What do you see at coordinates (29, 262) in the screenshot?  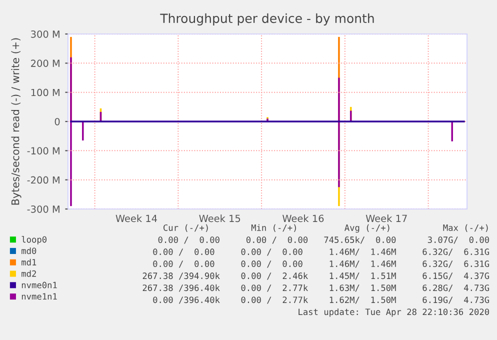 I see `legend-label: md1` at bounding box center [29, 262].